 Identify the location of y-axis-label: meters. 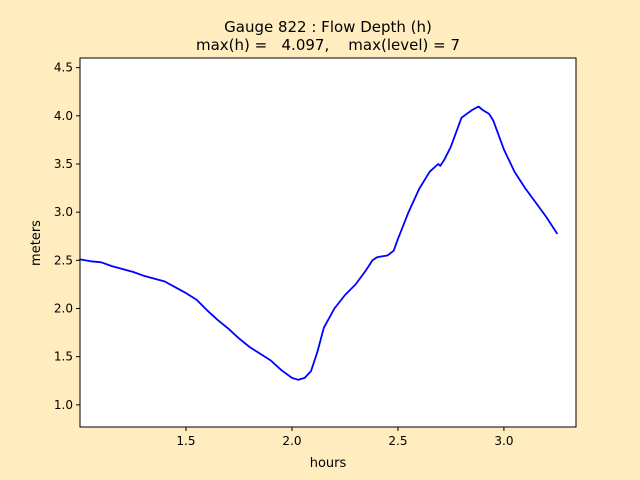
(36, 243).